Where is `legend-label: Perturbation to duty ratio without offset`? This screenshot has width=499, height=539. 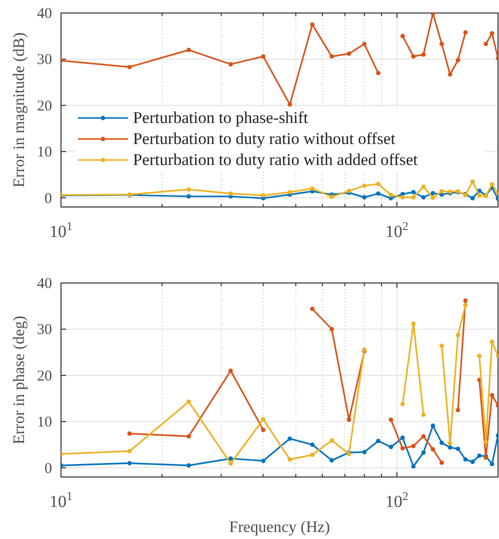
legend-label: Perturbation to duty ratio without offset is located at coordinates (264, 138).